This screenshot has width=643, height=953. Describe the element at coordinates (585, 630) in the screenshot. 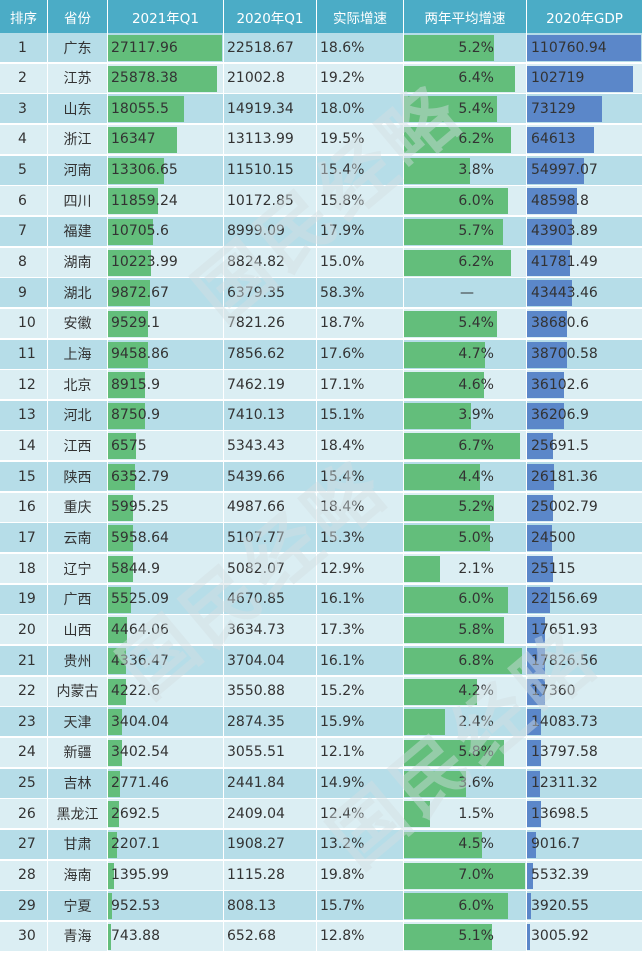

I see `gdp-2020-cell: 17651.93` at that location.